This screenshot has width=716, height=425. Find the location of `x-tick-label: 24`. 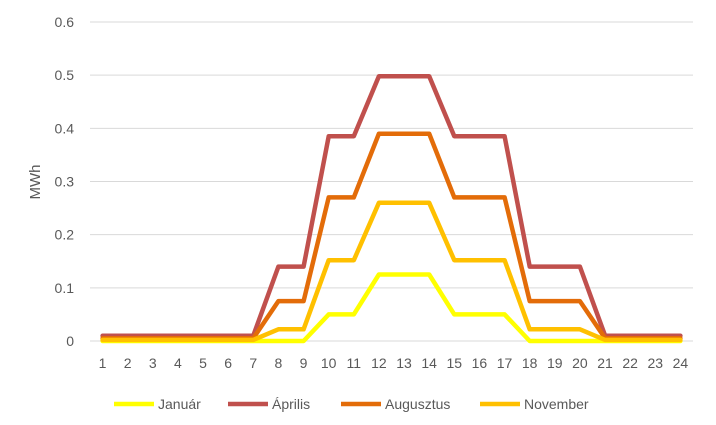

x-tick-label: 24 is located at coordinates (681, 363).